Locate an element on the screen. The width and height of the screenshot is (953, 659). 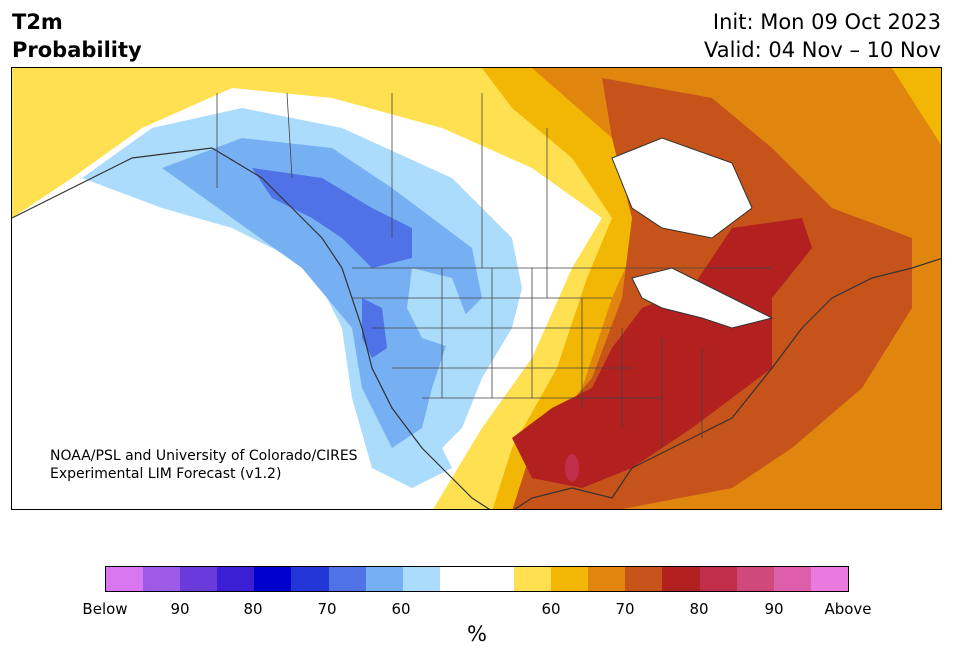
map-title: T2m Probability is located at coordinates (77, 36).